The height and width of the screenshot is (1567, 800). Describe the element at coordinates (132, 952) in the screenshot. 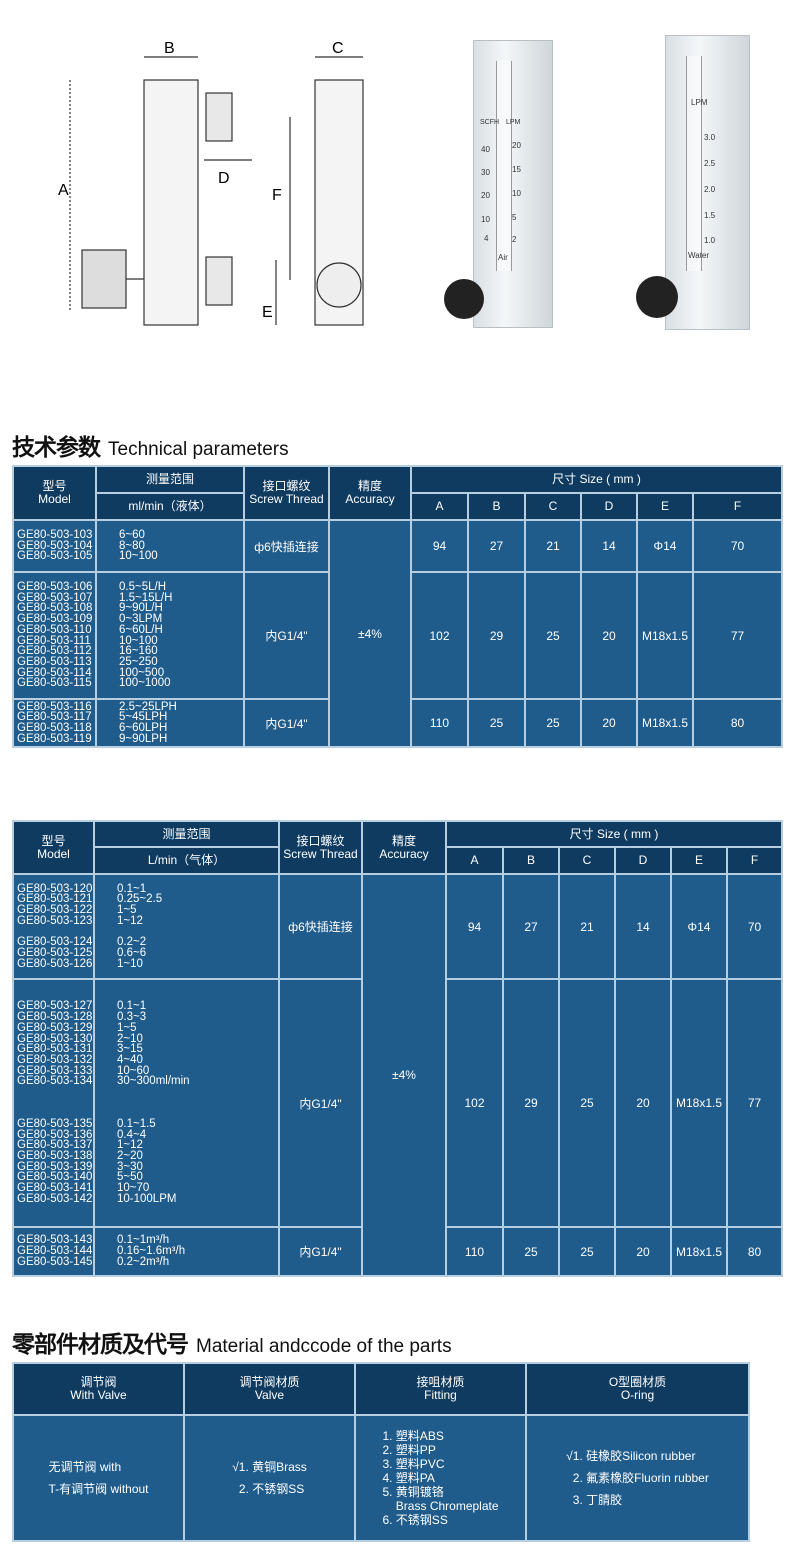

I see `range-value: 0.6~6` at that location.